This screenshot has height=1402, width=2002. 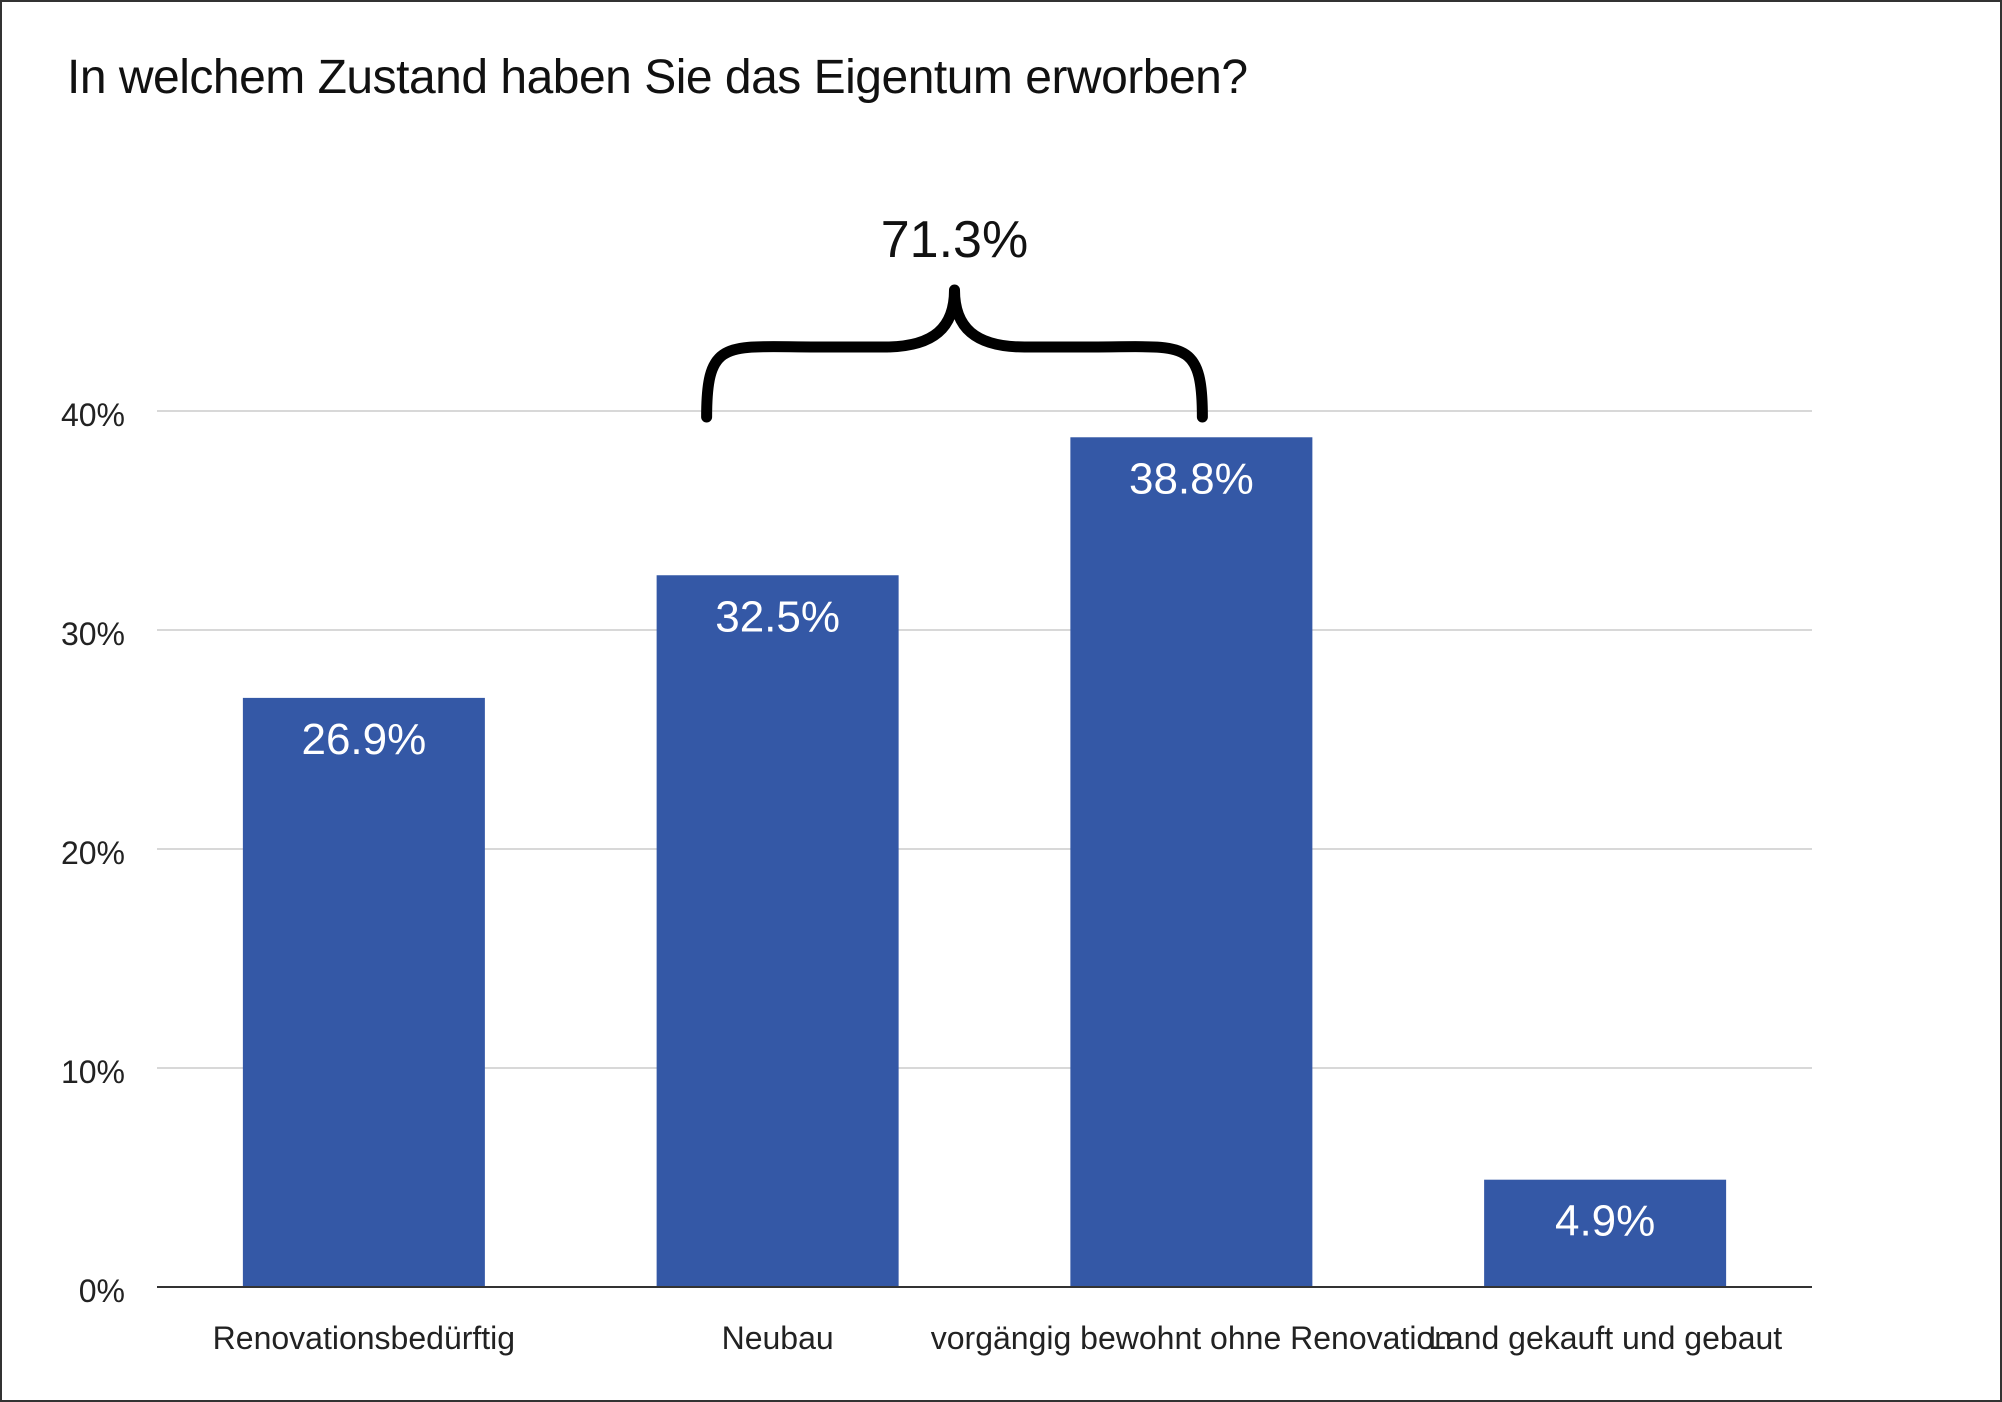 What do you see at coordinates (363, 739) in the screenshot?
I see `bar-value-label: 26.9%` at bounding box center [363, 739].